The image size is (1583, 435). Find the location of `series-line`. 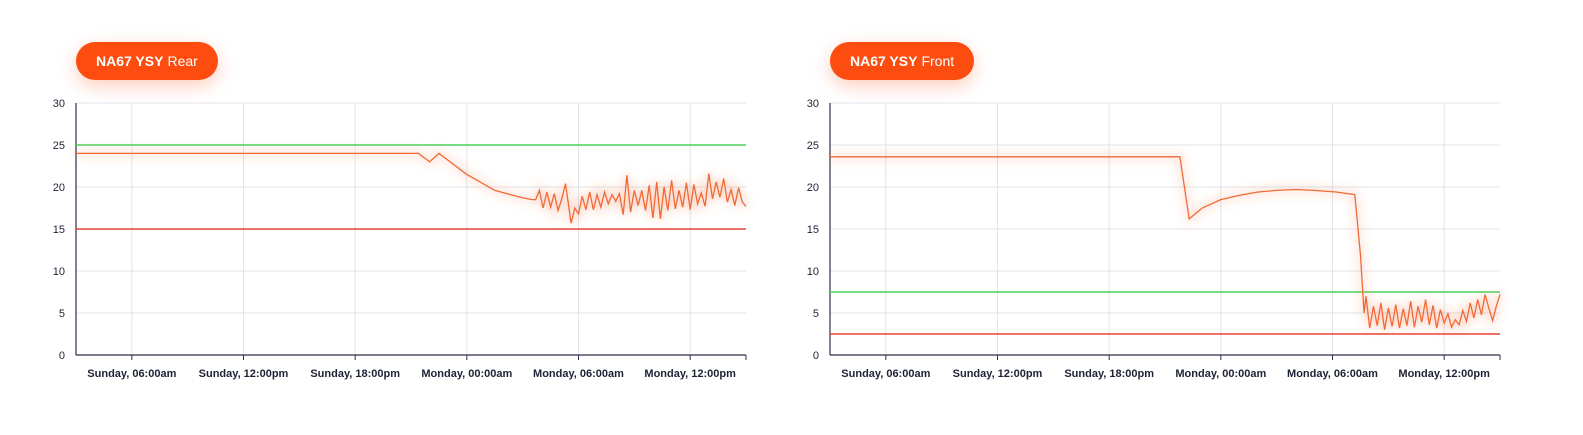

series-line is located at coordinates (411, 188).